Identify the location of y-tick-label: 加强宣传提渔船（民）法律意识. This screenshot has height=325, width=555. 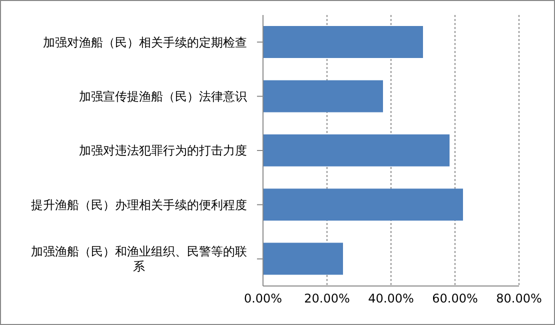
(163, 97).